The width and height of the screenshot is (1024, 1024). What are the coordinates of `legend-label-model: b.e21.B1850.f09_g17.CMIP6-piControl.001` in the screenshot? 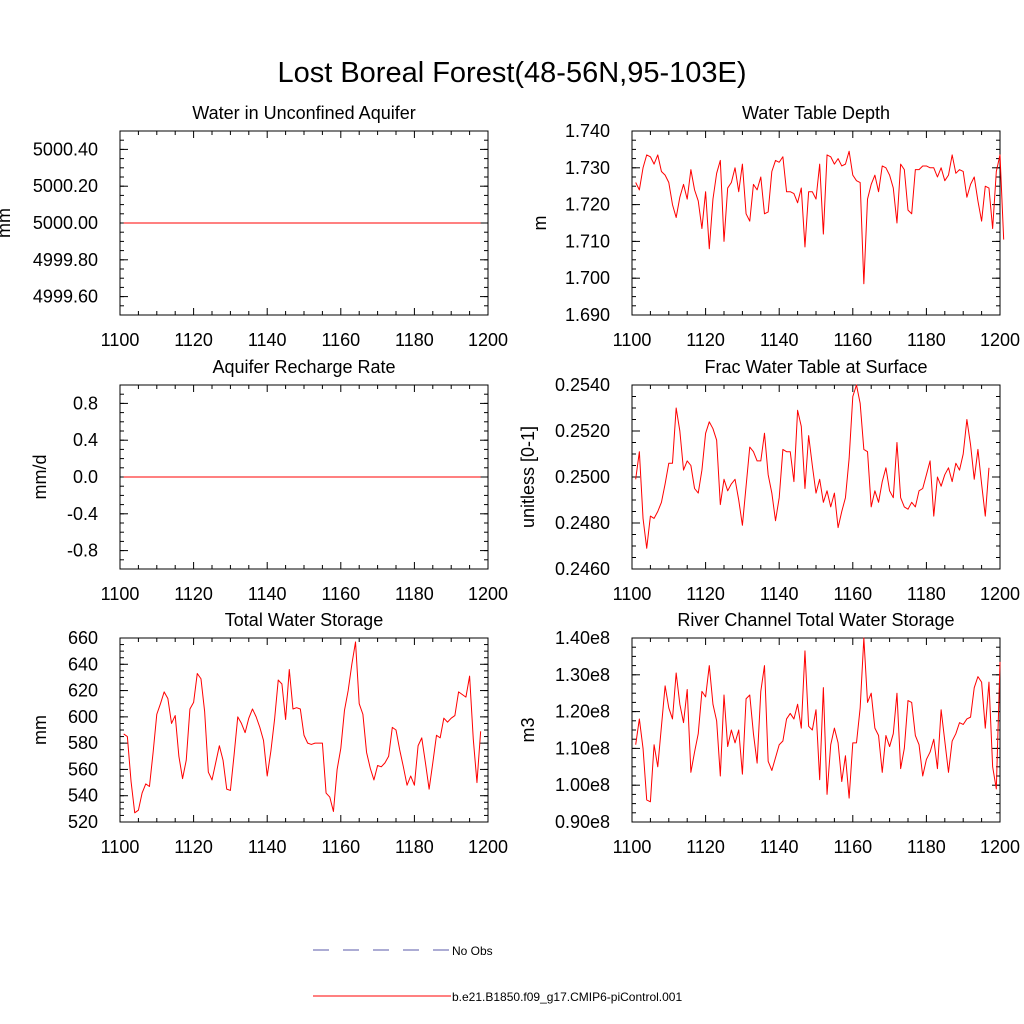 It's located at (567, 997).